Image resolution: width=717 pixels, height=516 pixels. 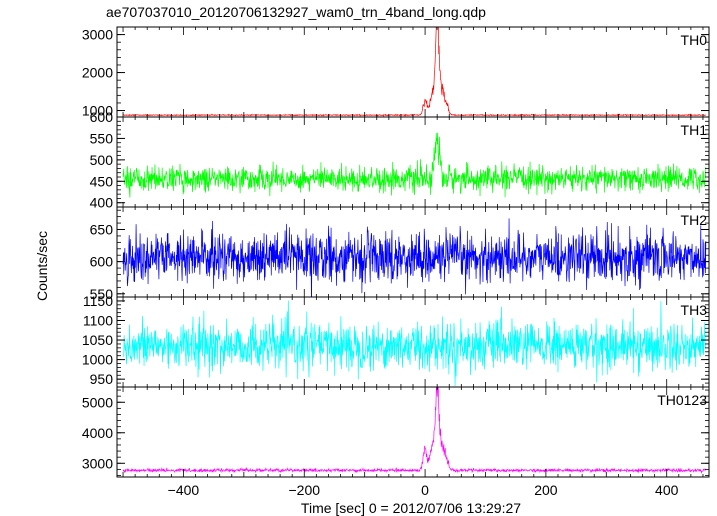 I want to click on panel-label-th2: TH2, so click(x=694, y=220).